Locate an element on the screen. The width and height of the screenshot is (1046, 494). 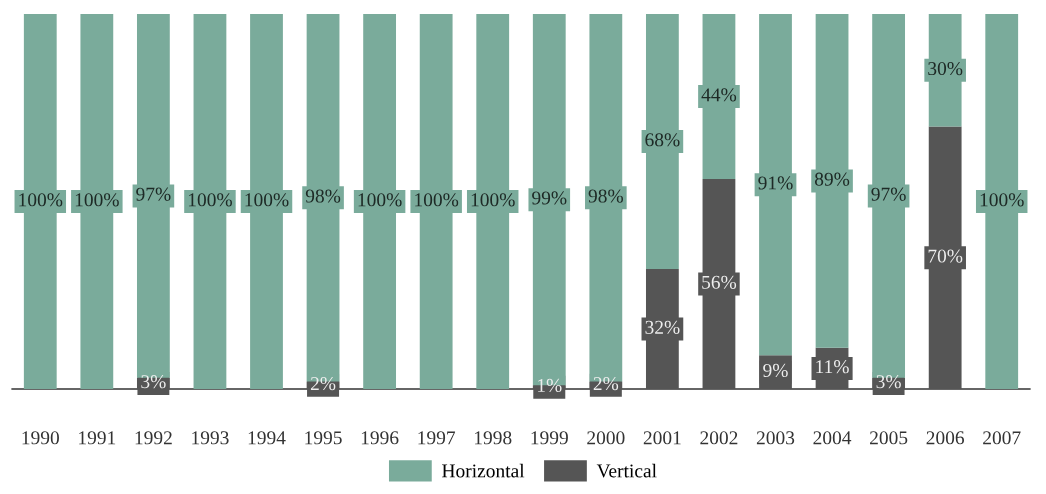
data-label: 70% is located at coordinates (945, 256).